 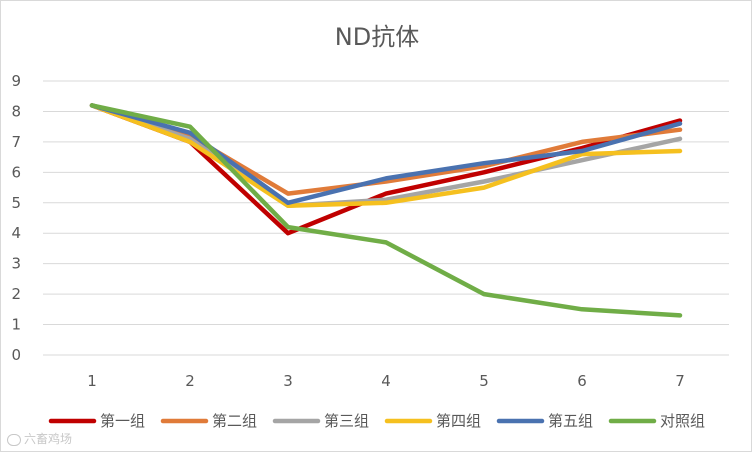 I want to click on watermark: 六畜鸡场, so click(x=39, y=438).